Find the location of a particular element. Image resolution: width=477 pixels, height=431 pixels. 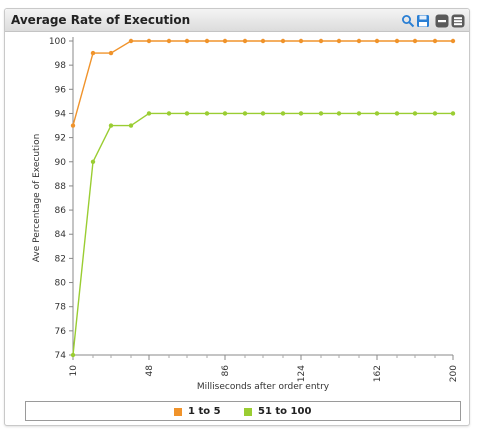

y-tick-label: 98 is located at coordinates (61, 66).